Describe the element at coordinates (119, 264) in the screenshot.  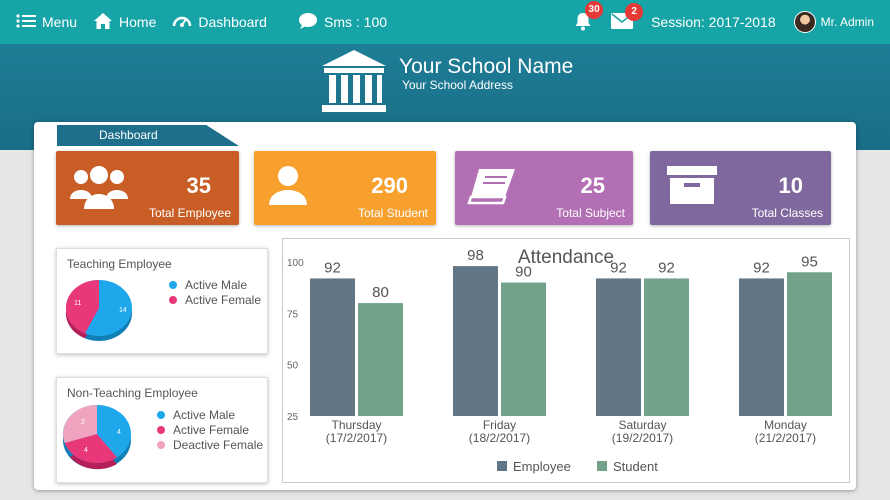
I see `pie-title: Teaching Employee` at that location.